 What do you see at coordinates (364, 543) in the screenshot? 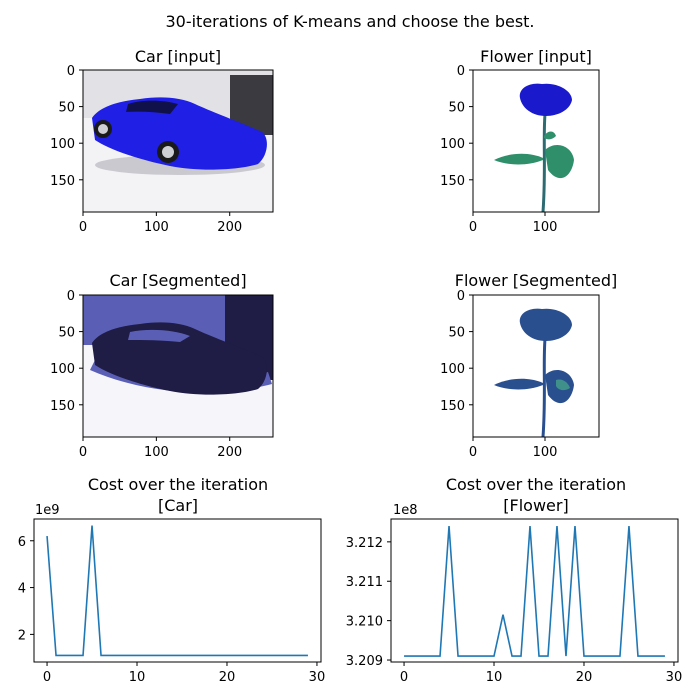
I see `y-tick-label: 3.212` at bounding box center [364, 543].